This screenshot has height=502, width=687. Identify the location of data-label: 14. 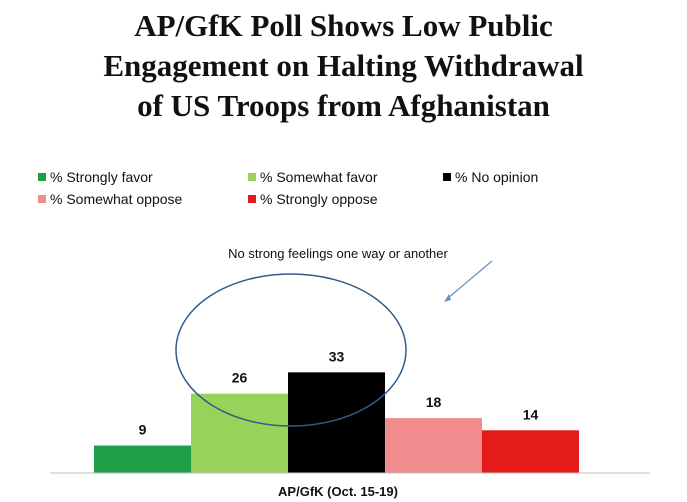
(531, 414).